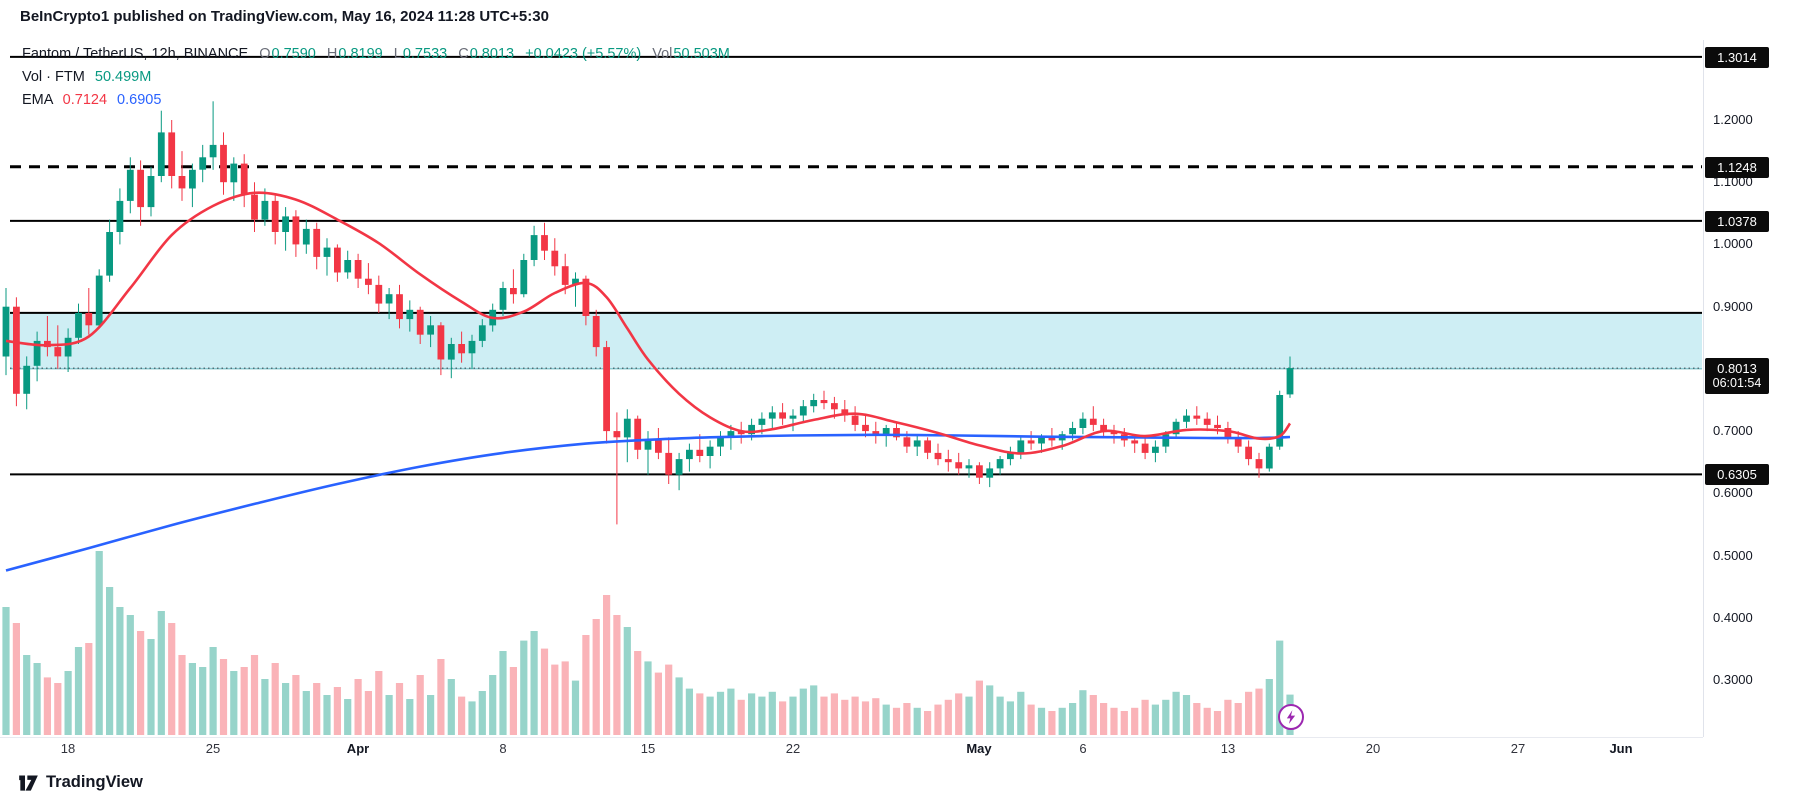 Image resolution: width=1805 pixels, height=808 pixels. Describe the element at coordinates (851, 737) in the screenshot. I see `time-axis-separator` at that location.